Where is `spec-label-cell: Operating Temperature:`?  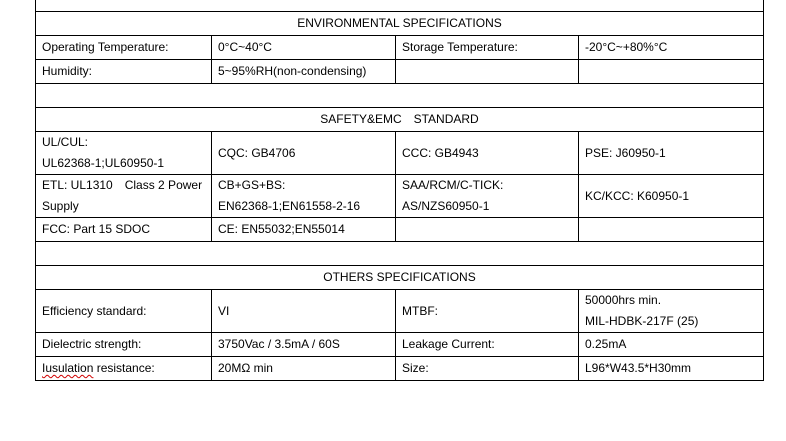 spec-label-cell: Operating Temperature: is located at coordinates (123, 47).